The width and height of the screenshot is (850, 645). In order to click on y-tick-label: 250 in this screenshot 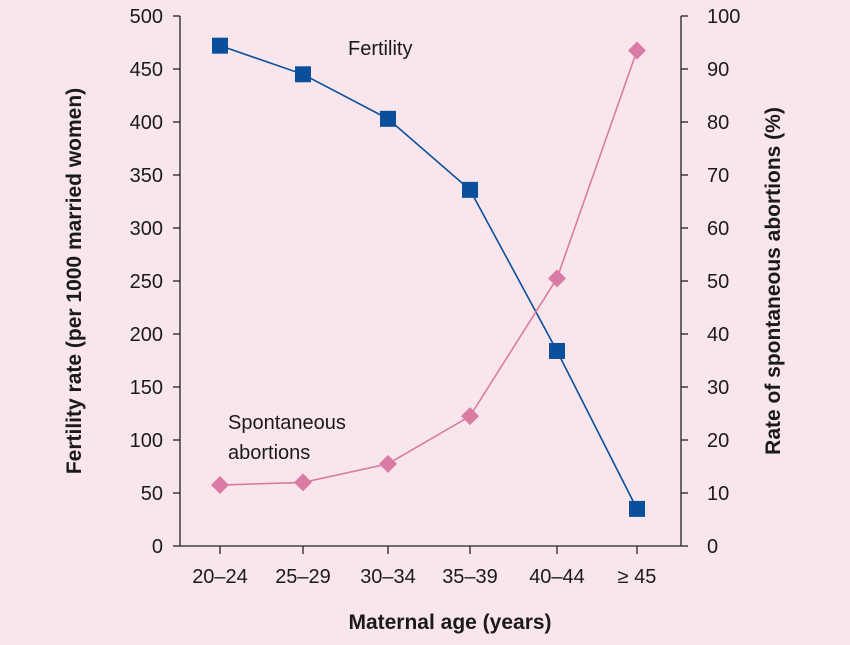, I will do `click(146, 282)`.